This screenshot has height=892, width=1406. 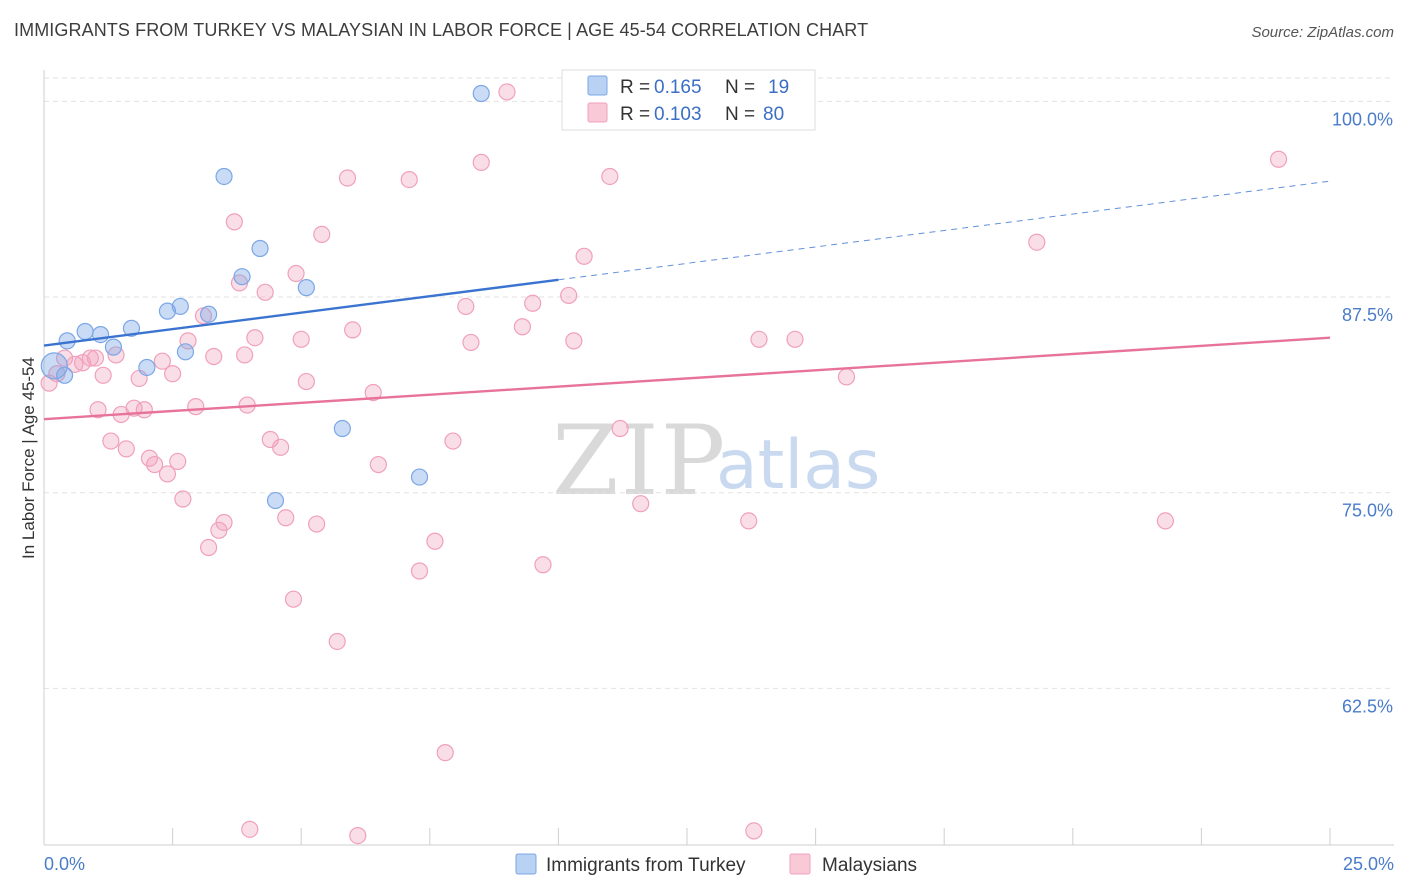 I want to click on stats-swatch-malaysian, so click(x=597, y=112).